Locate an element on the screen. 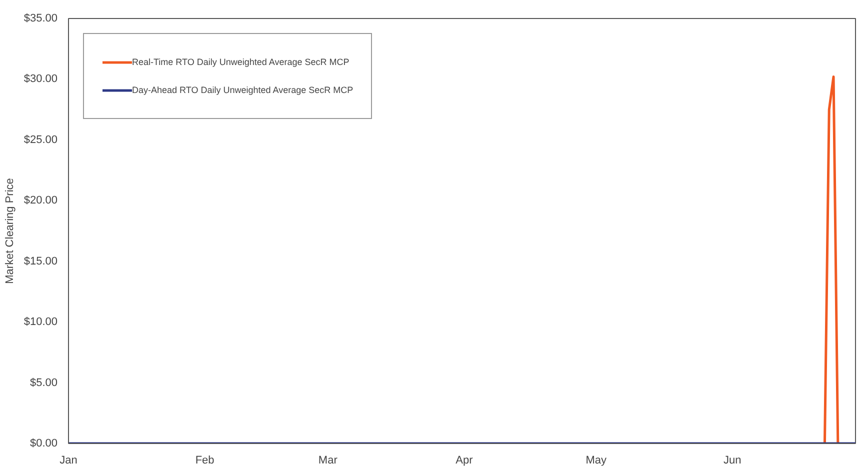 This screenshot has width=857, height=469. x-tick-label: Mar is located at coordinates (328, 460).